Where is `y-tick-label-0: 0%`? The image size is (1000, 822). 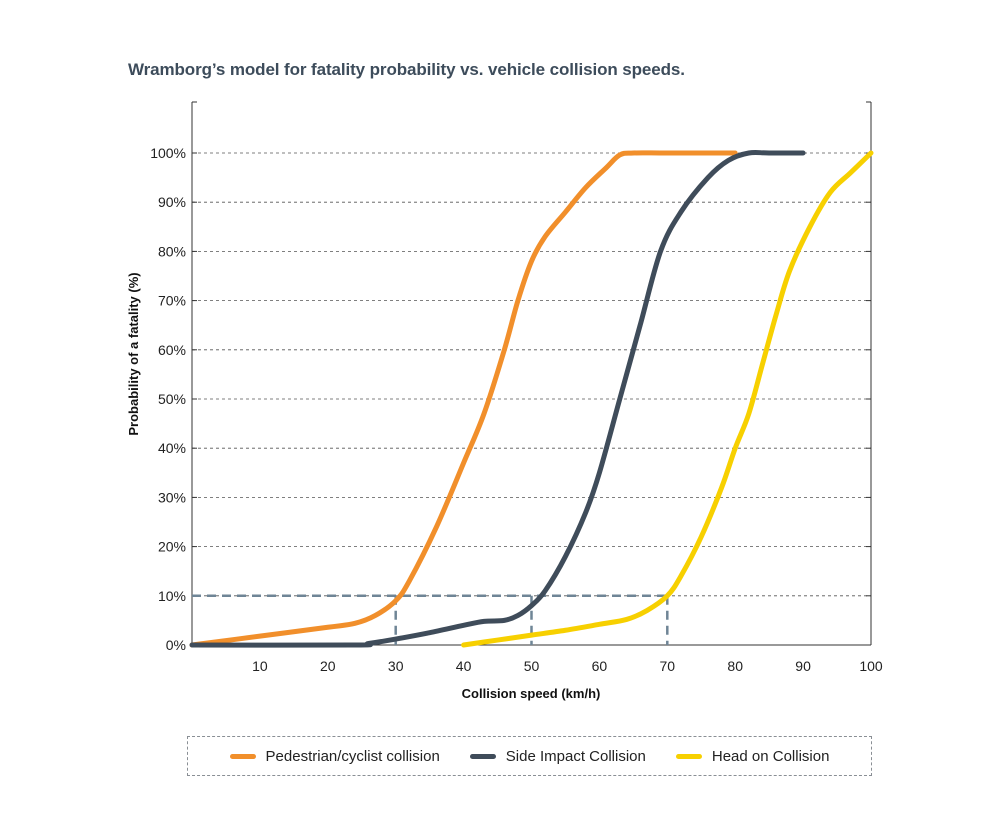
y-tick-label-0: 0% is located at coordinates (176, 645).